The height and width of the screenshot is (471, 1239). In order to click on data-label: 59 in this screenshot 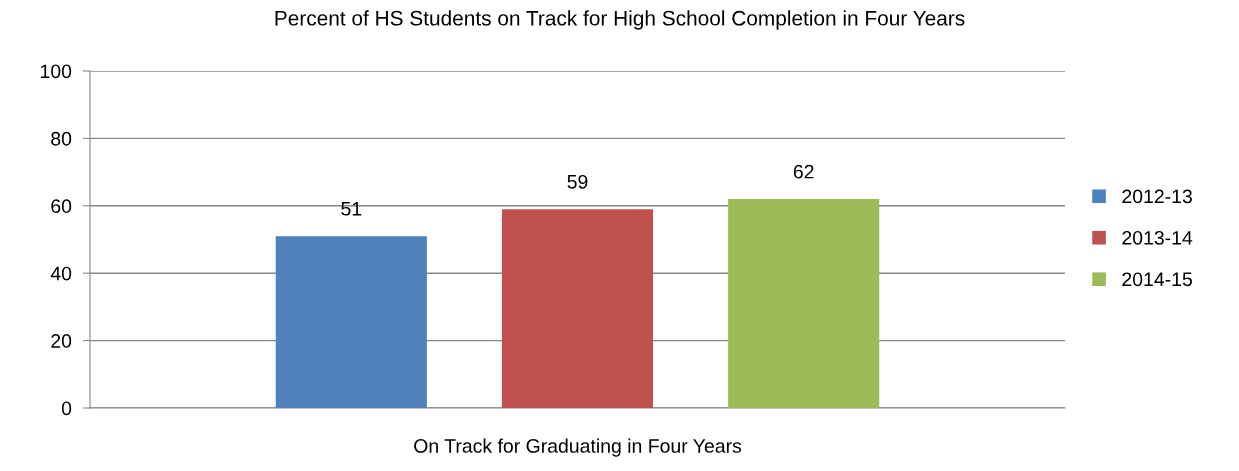, I will do `click(577, 181)`.